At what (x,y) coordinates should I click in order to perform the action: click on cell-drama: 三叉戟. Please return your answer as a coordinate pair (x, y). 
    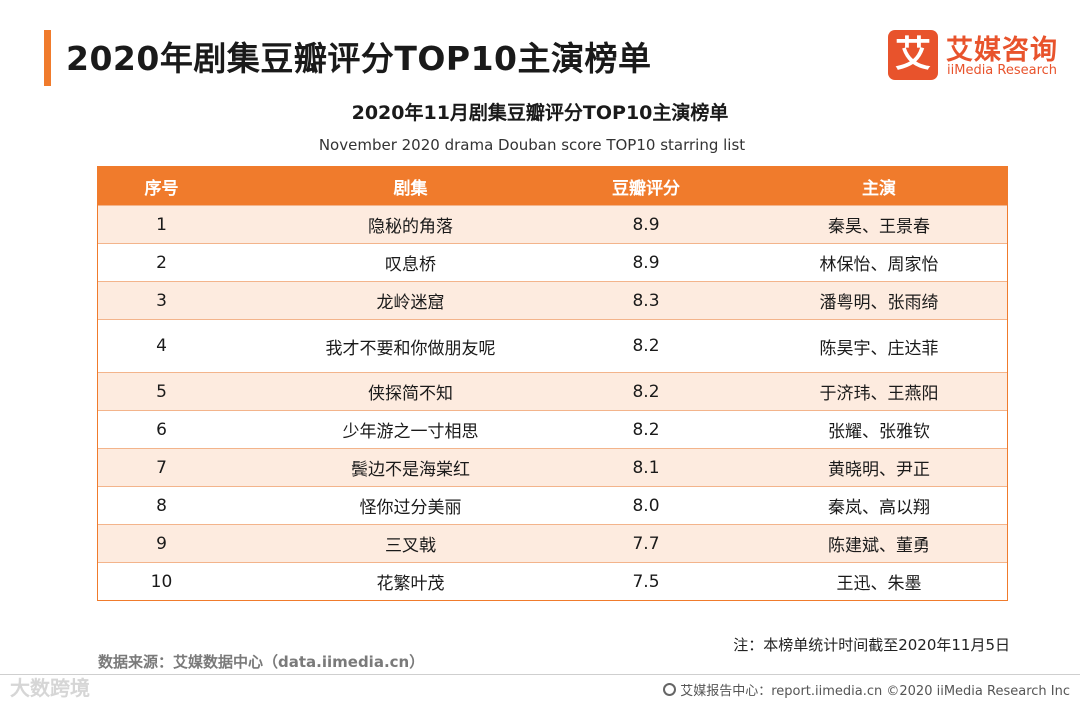
    Looking at the image, I should click on (410, 546).